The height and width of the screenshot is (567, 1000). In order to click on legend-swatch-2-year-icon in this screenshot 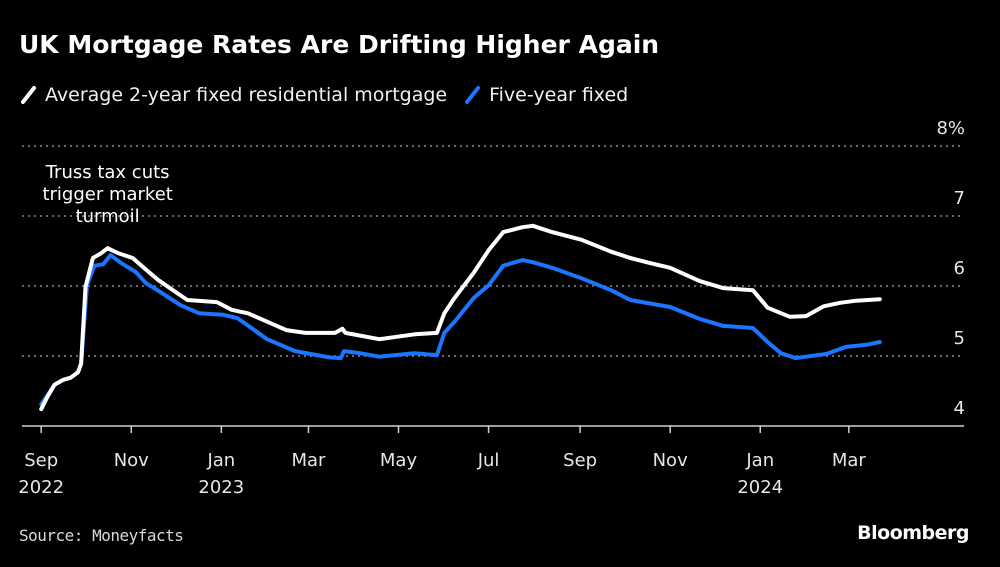, I will do `click(28, 95)`.